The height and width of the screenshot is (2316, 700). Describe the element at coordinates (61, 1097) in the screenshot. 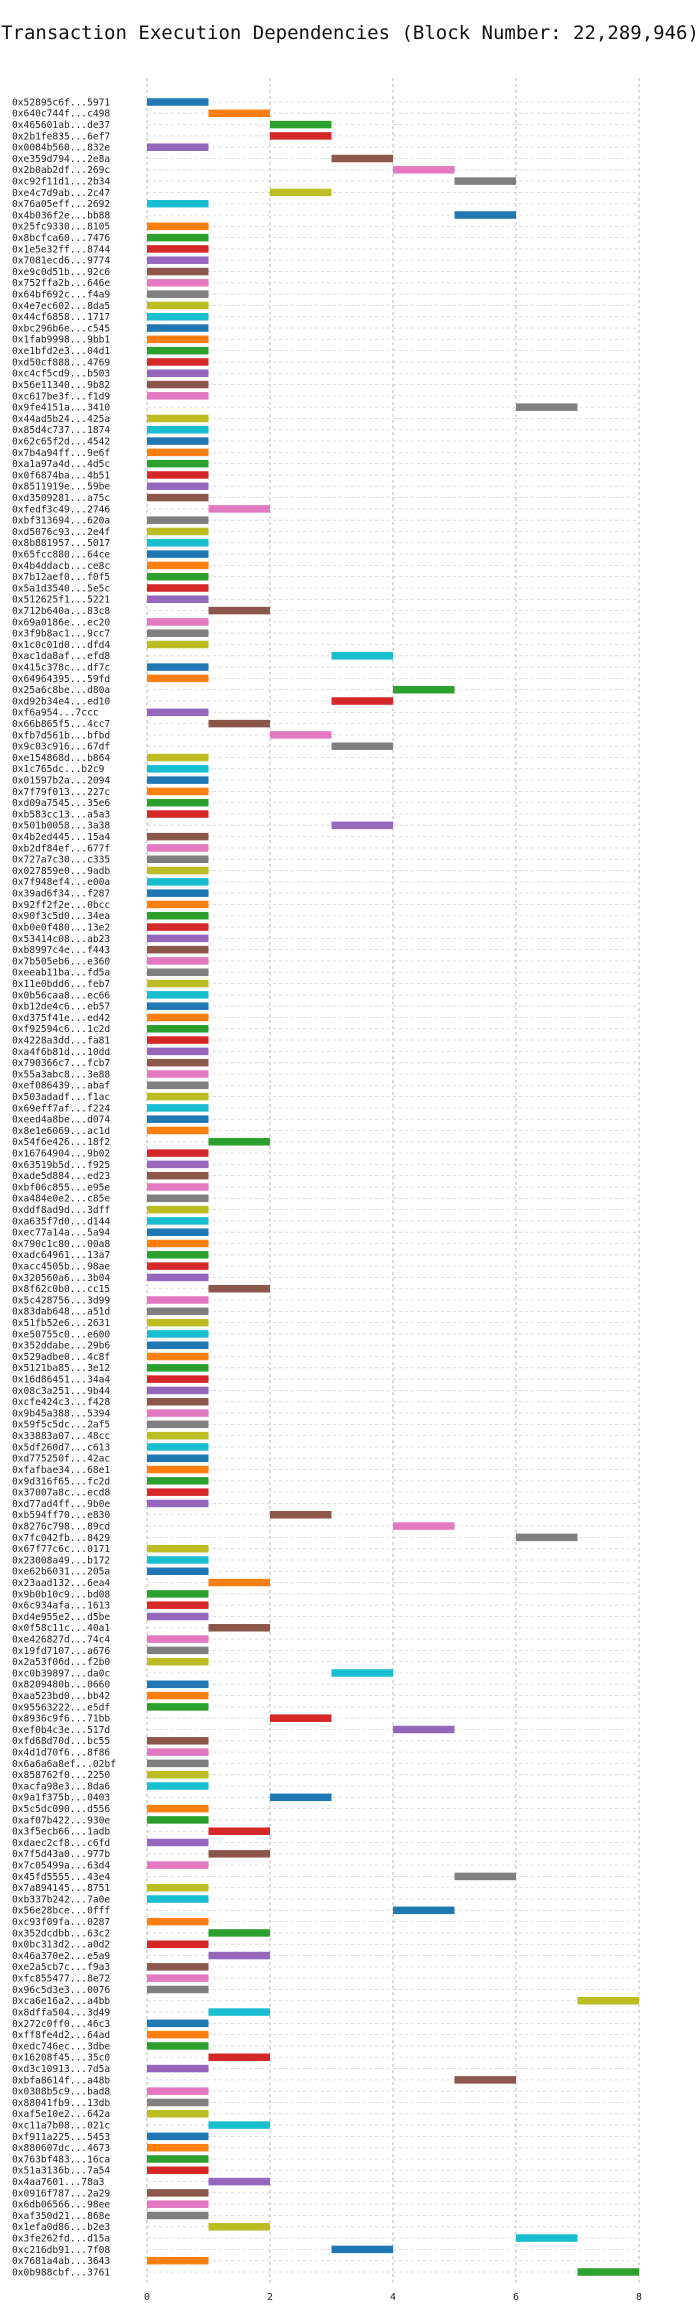

I see `tx-label: 0x503adadf...f1ac` at that location.